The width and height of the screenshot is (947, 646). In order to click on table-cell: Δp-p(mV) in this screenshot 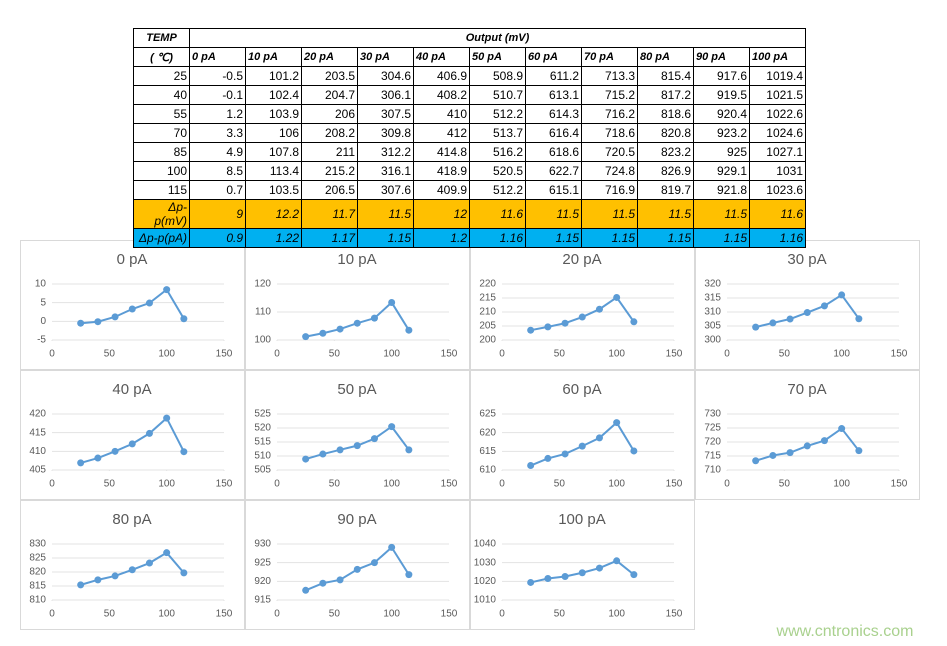, I will do `click(161, 214)`.